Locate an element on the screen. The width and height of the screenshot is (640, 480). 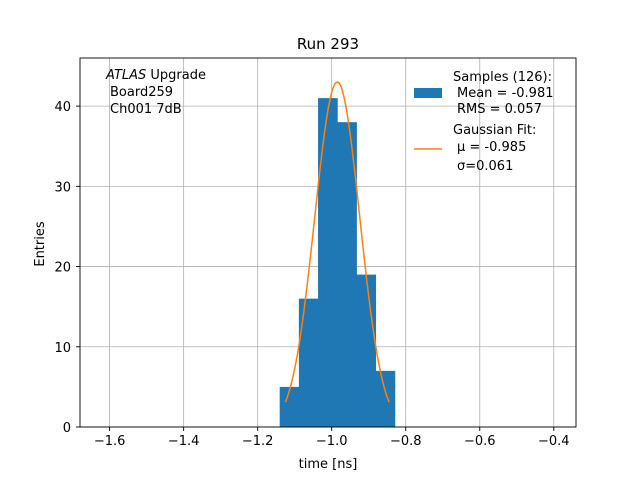
y-tick-label-2: 20 is located at coordinates (62, 268).